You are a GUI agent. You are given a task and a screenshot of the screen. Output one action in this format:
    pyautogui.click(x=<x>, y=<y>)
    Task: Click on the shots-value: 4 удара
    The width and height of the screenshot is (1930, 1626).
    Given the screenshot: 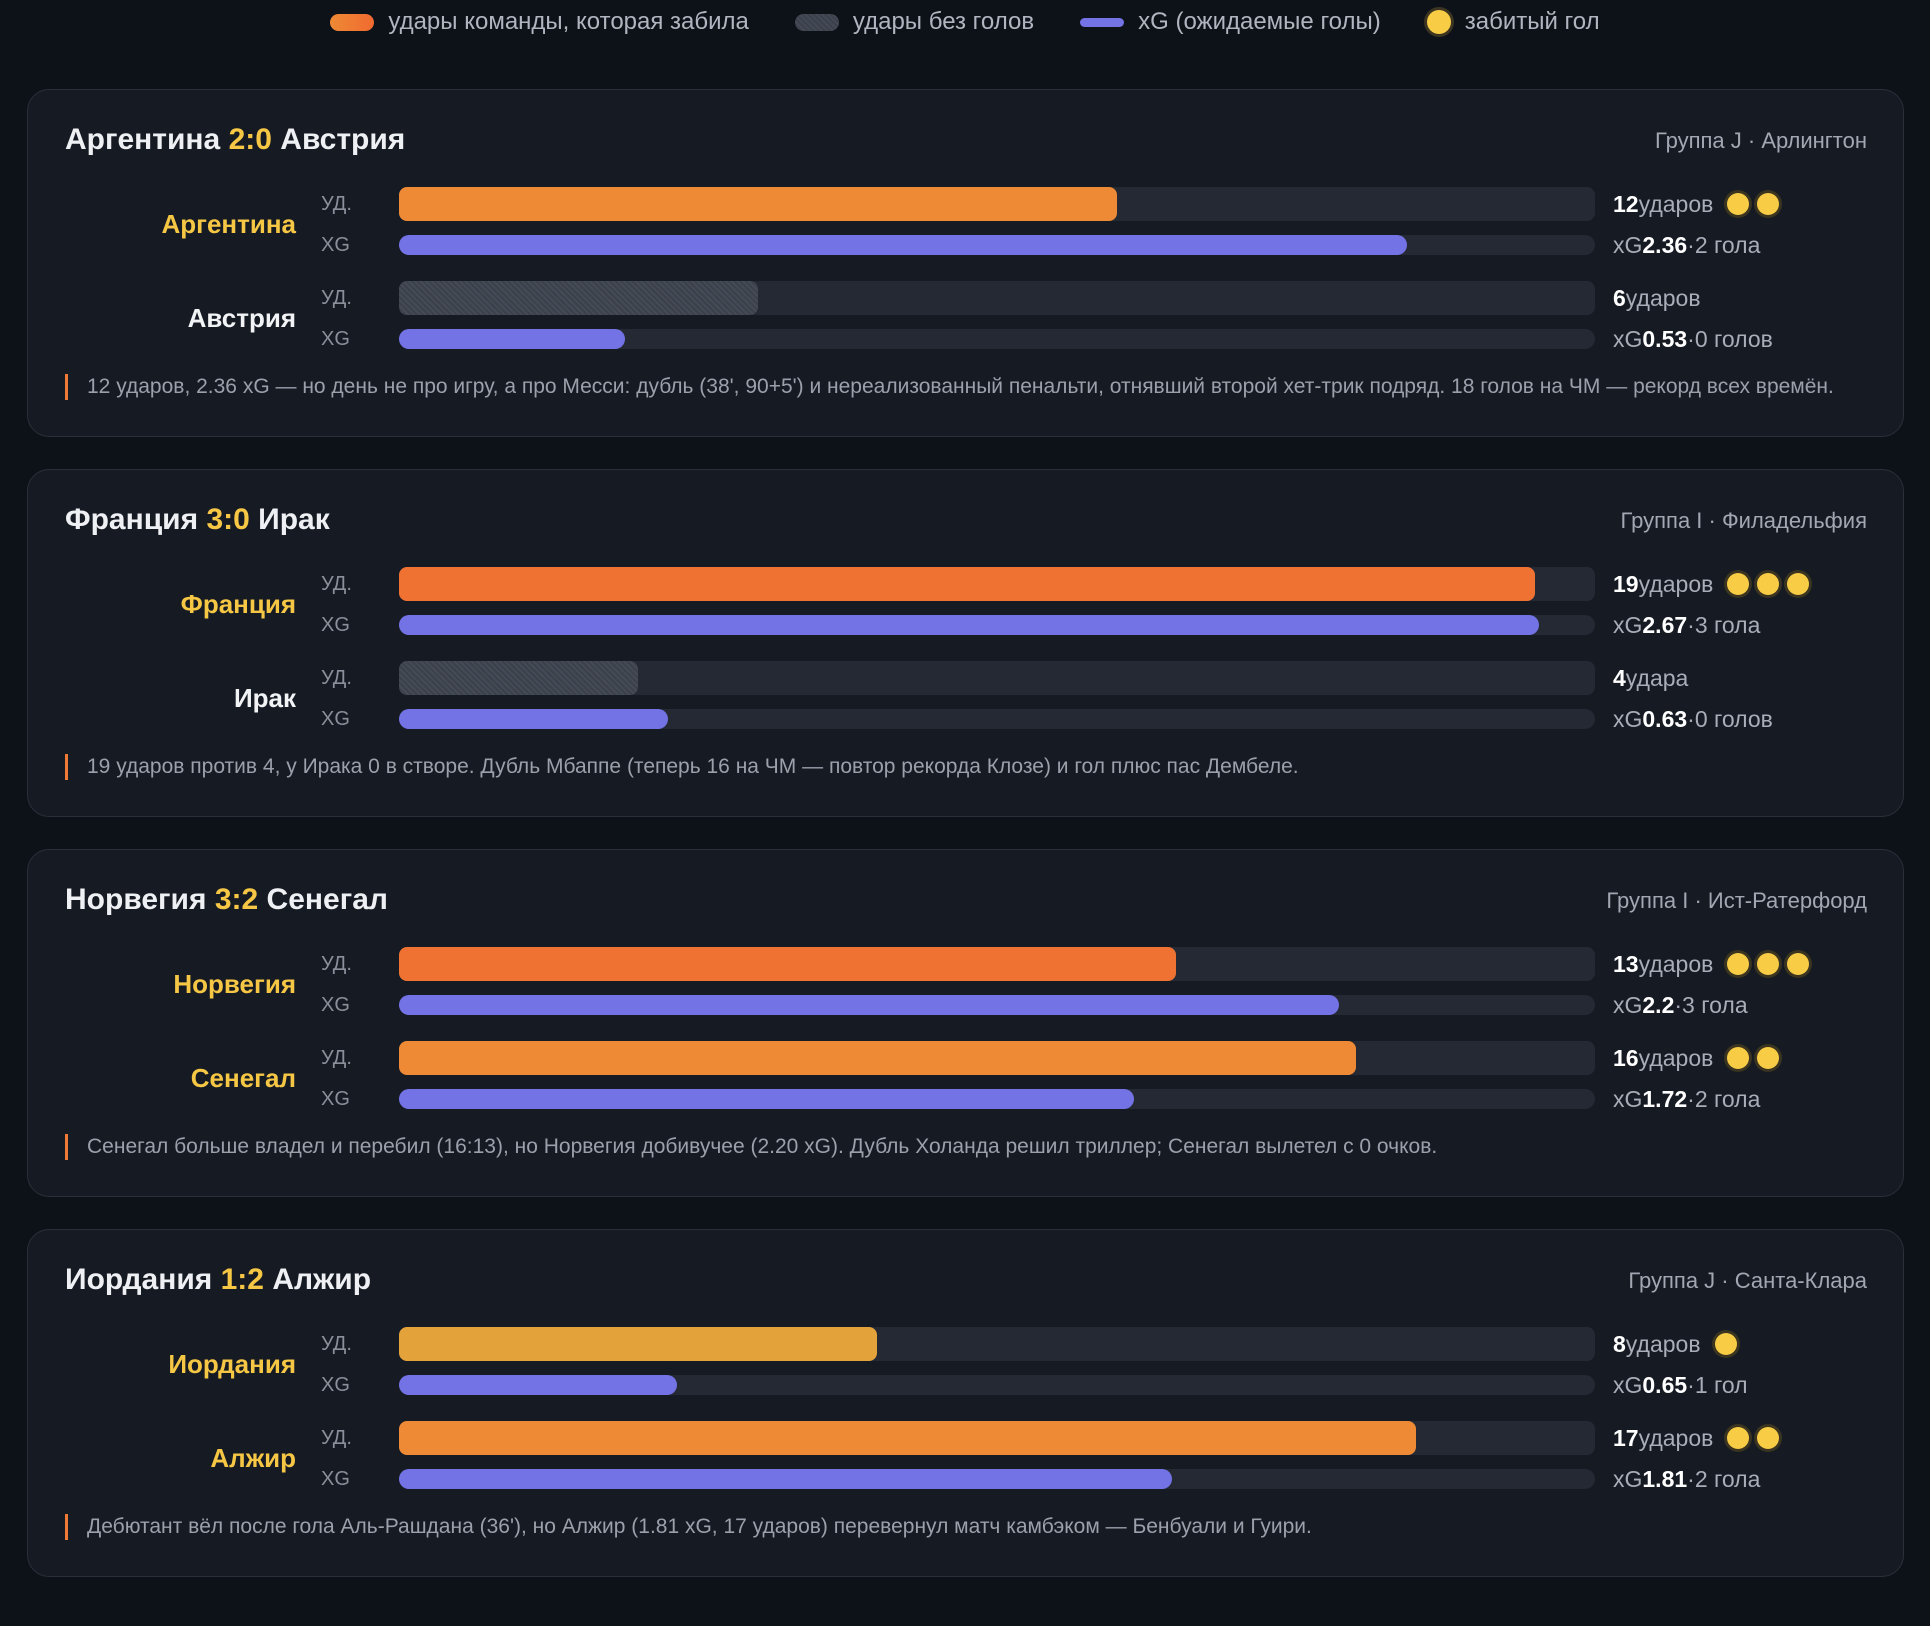 What is the action you would take?
    pyautogui.click(x=1650, y=678)
    